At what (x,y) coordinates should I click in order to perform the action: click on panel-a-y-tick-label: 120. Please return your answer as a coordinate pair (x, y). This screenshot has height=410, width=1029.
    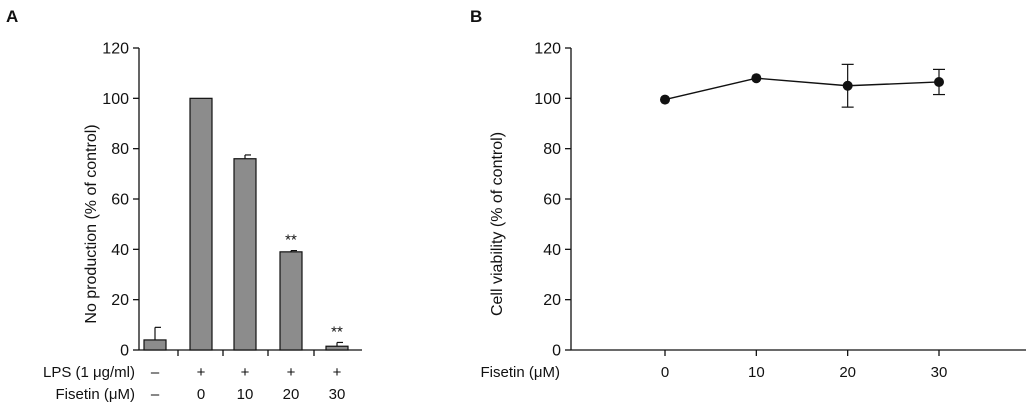
    Looking at the image, I should click on (115, 49).